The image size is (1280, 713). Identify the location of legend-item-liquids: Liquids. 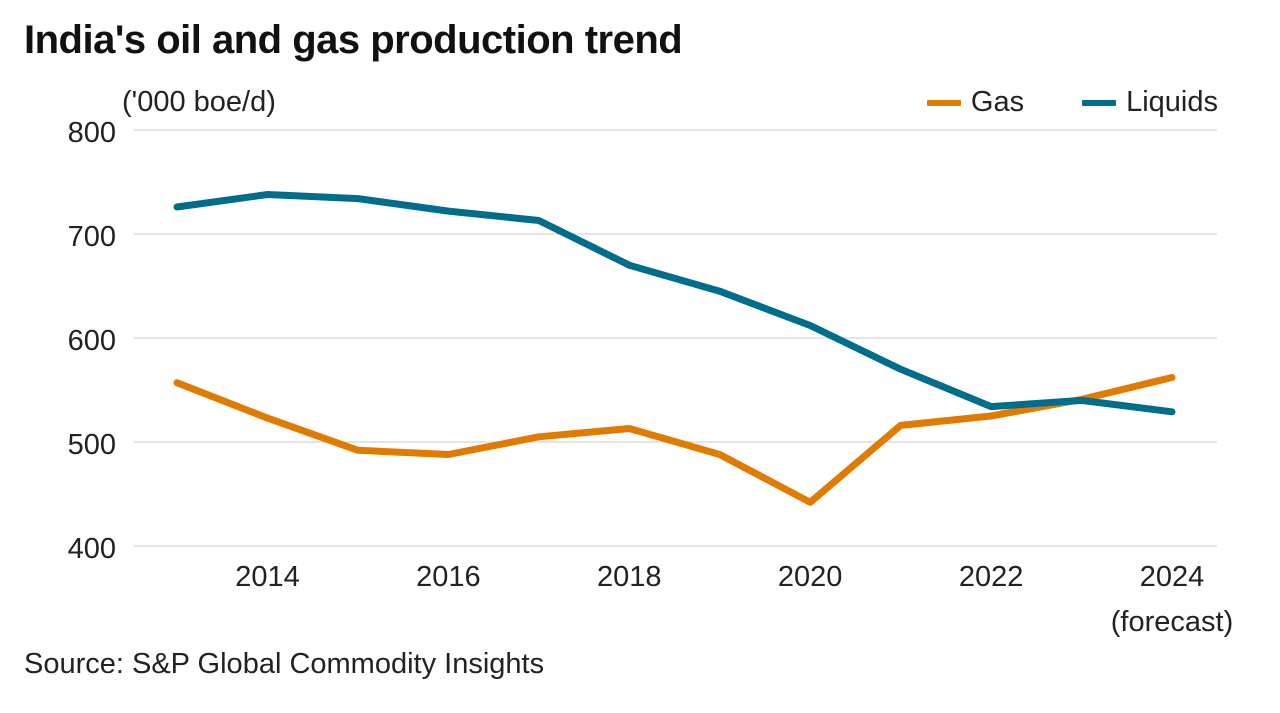
(1150, 102).